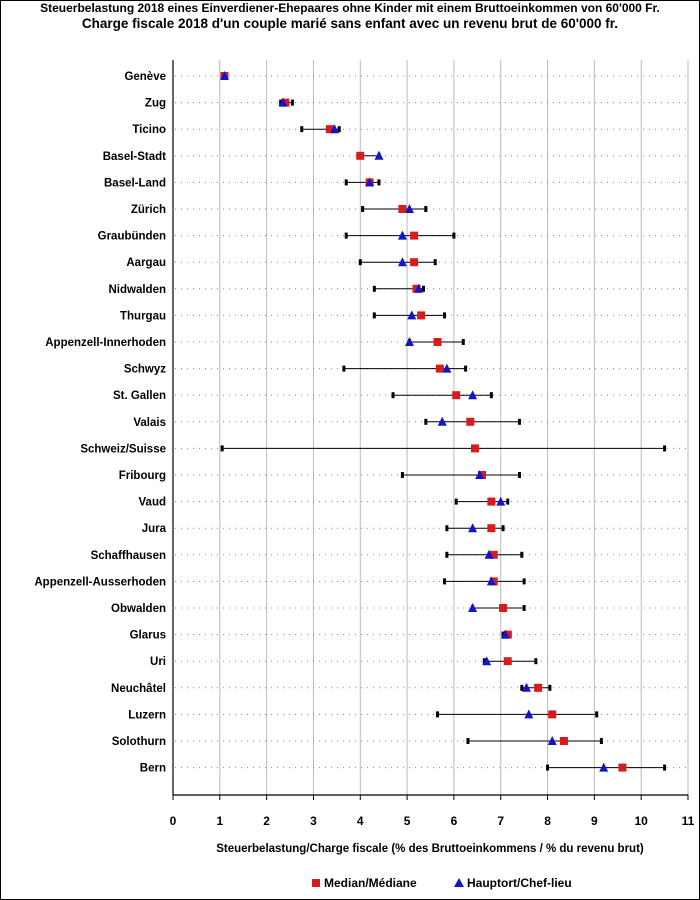 Image resolution: width=700 pixels, height=900 pixels. I want to click on category-label: Schweiz/Suisse, so click(123, 449).